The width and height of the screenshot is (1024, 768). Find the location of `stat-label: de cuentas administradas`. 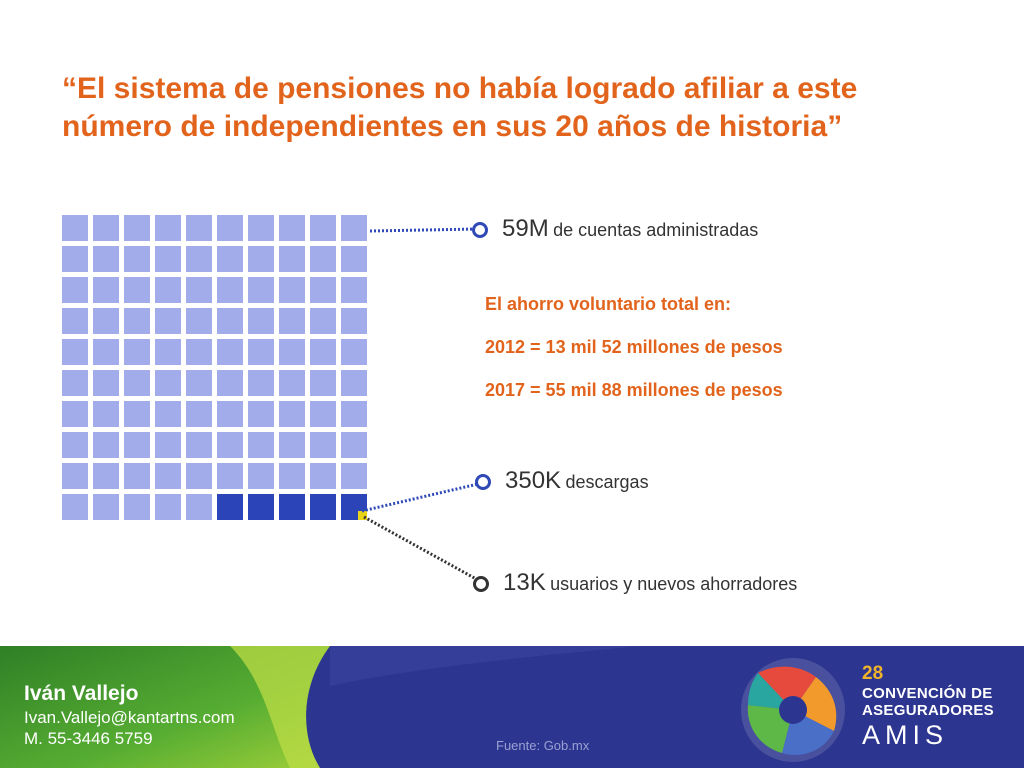

stat-label: de cuentas administradas is located at coordinates (656, 230).